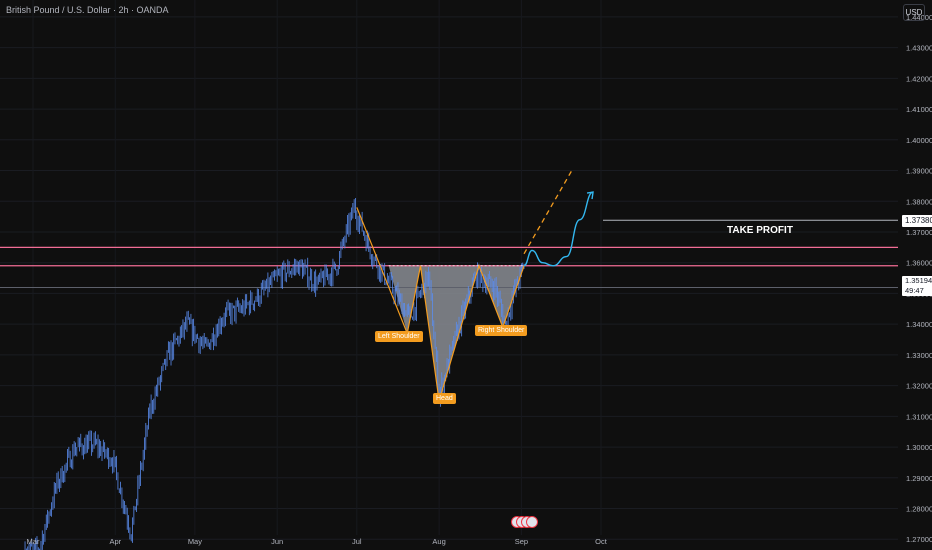  I want to click on current-price-value: 1.35194, so click(918, 280).